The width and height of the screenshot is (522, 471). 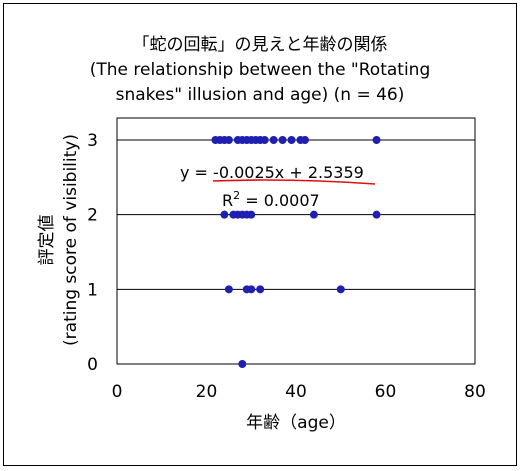 What do you see at coordinates (271, 199) in the screenshot?
I see `r-squared-label: R2 = 0.0007` at bounding box center [271, 199].